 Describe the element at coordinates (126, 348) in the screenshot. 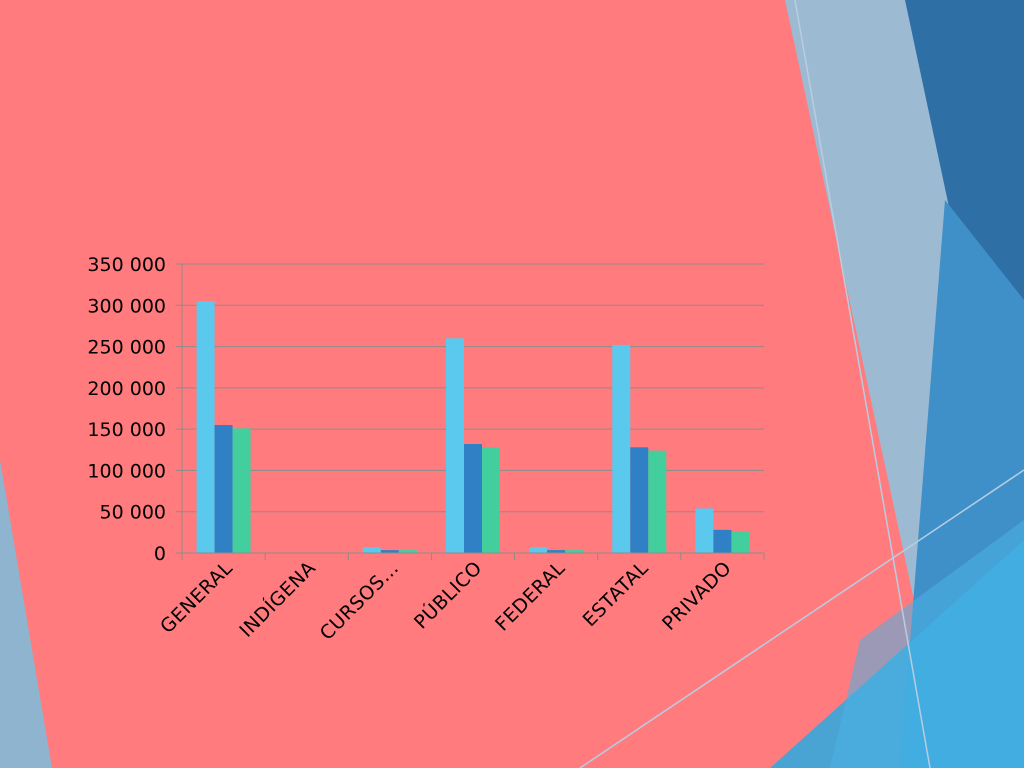

I see `y-tick-label: 250 000` at that location.